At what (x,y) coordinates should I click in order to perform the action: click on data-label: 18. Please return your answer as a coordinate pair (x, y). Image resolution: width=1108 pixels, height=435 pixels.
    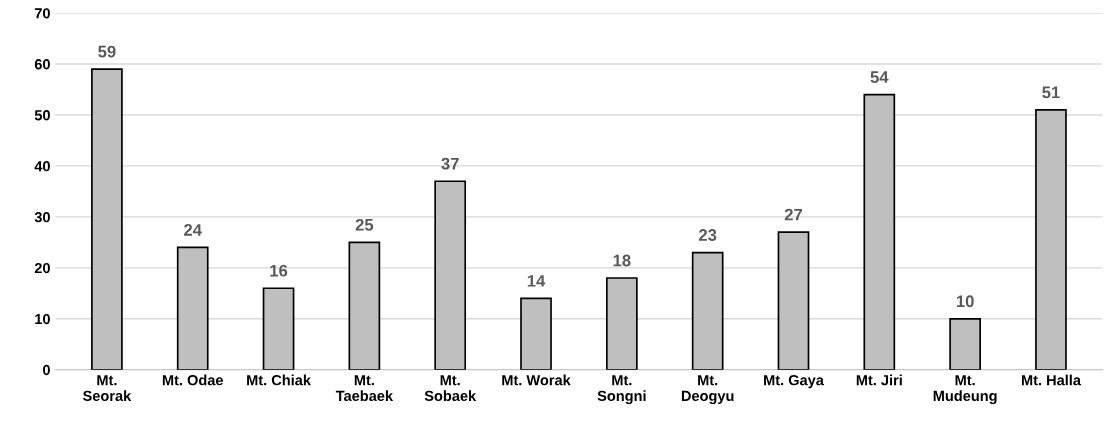
    Looking at the image, I should click on (622, 260).